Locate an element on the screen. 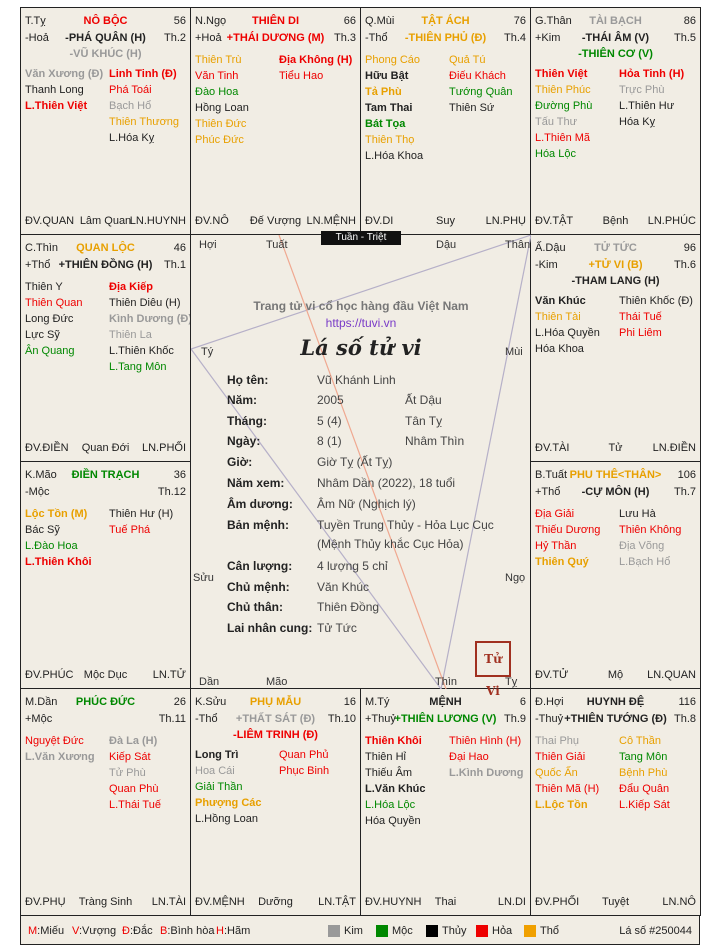 The image size is (720, 952). minor-star: Thiên Diêu (H) is located at coordinates (145, 303).